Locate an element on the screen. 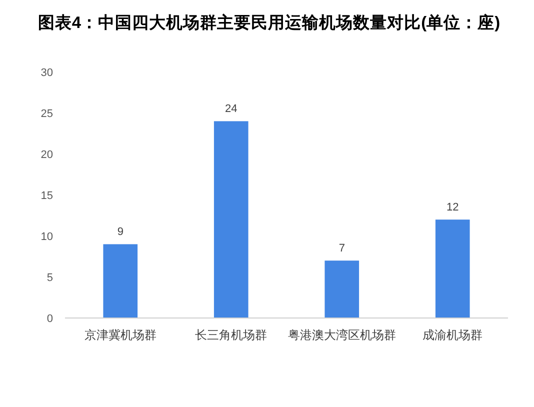  title: 图表4：中国四大机场群主要民用运输机场数量对比(单位：座) is located at coordinates (269, 23).